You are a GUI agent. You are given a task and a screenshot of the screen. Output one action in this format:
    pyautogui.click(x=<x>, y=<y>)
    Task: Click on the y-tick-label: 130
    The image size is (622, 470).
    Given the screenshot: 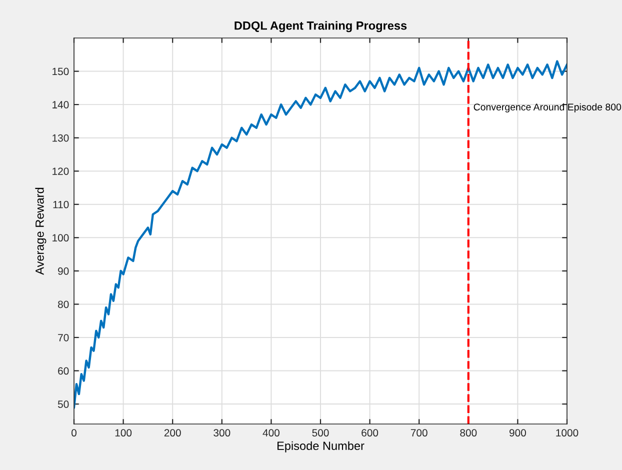 What is the action you would take?
    pyautogui.click(x=60, y=138)
    